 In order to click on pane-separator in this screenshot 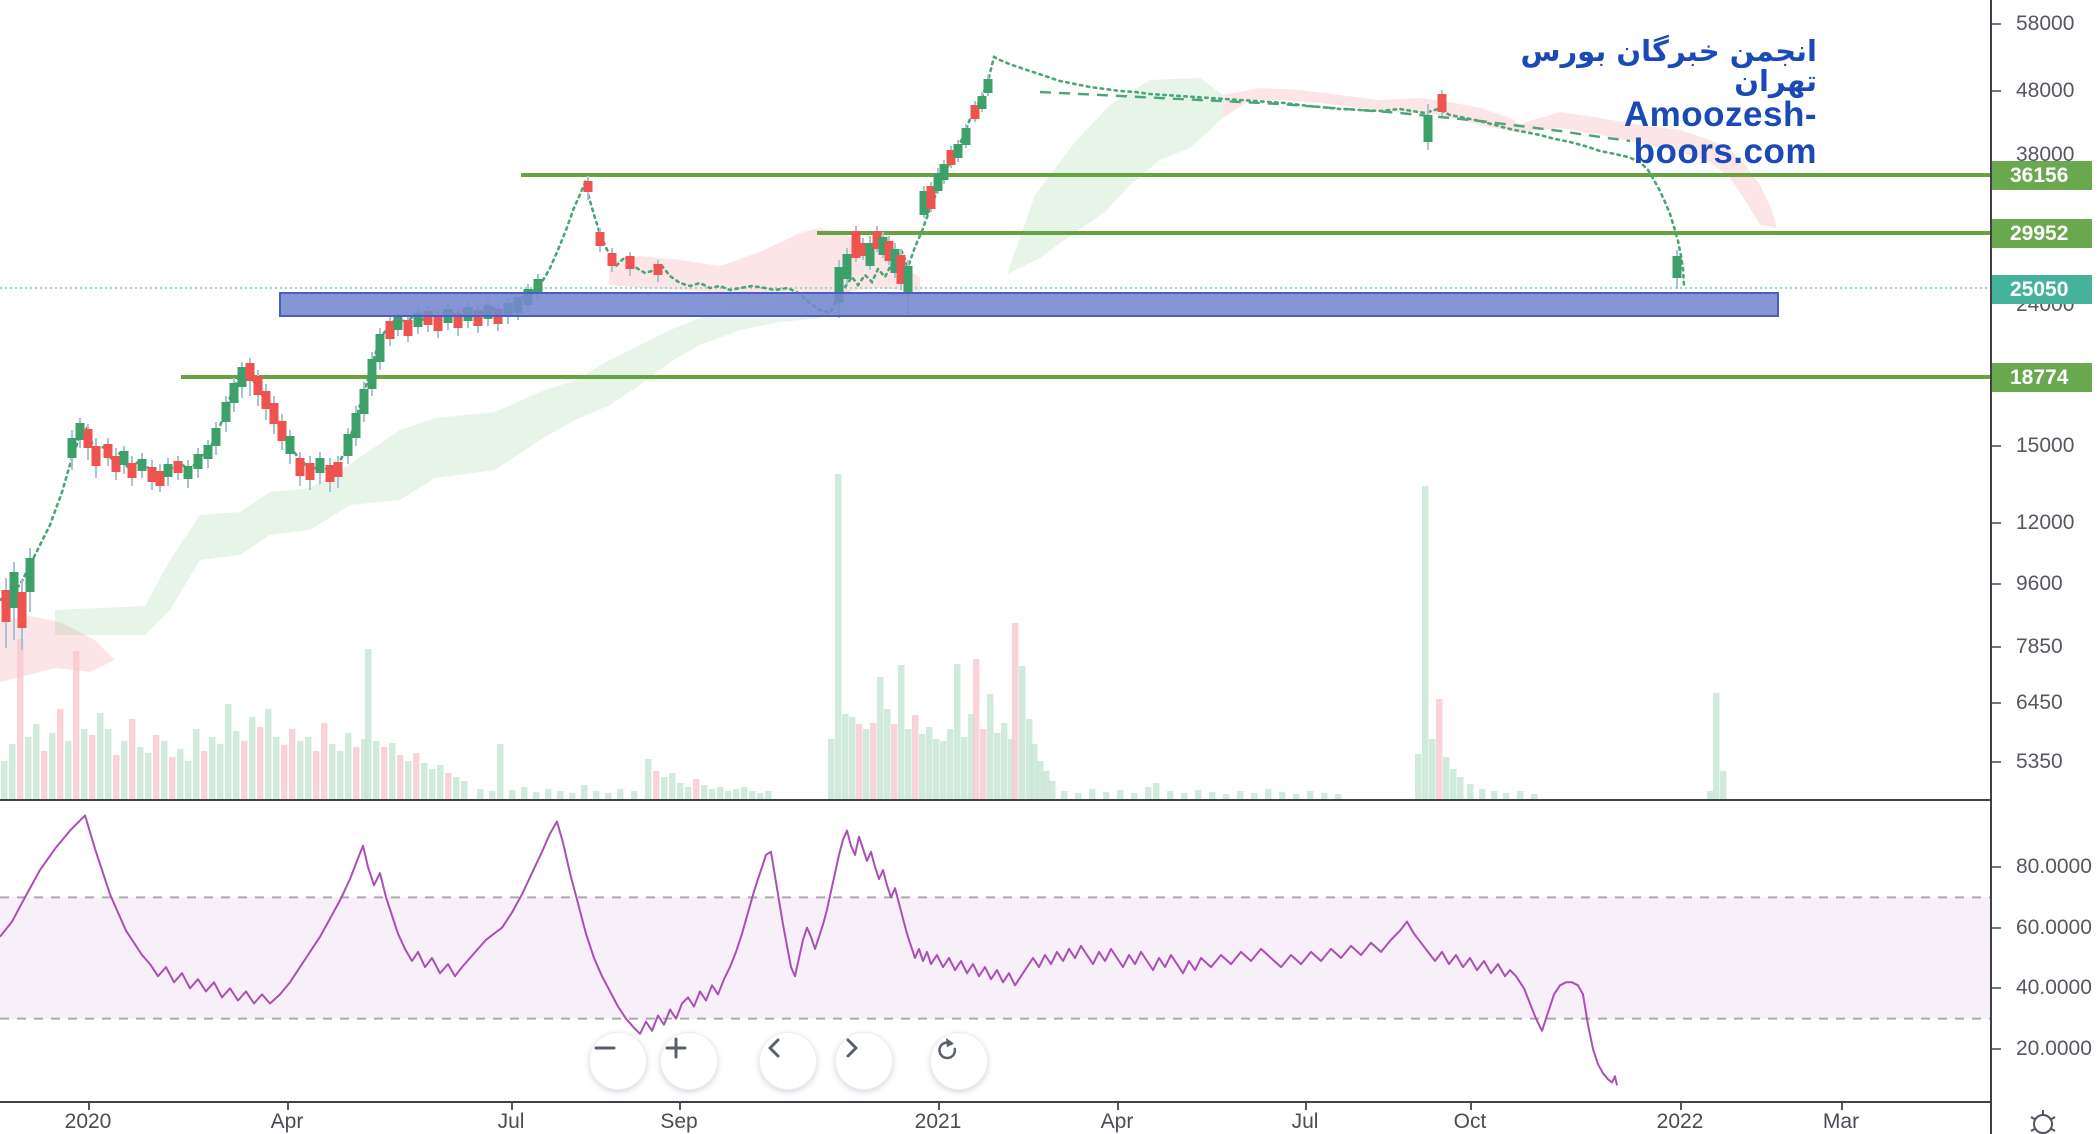, I will do `click(995, 800)`.